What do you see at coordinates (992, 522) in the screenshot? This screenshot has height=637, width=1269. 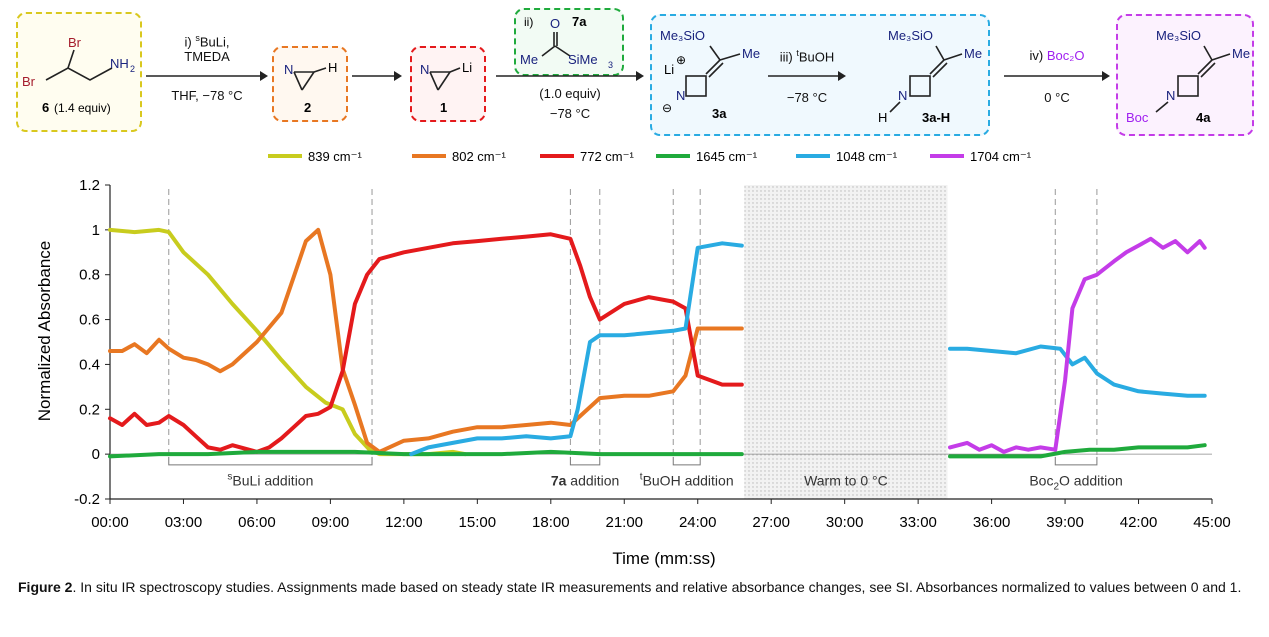 I see `x-tick-label: 36:00` at bounding box center [992, 522].